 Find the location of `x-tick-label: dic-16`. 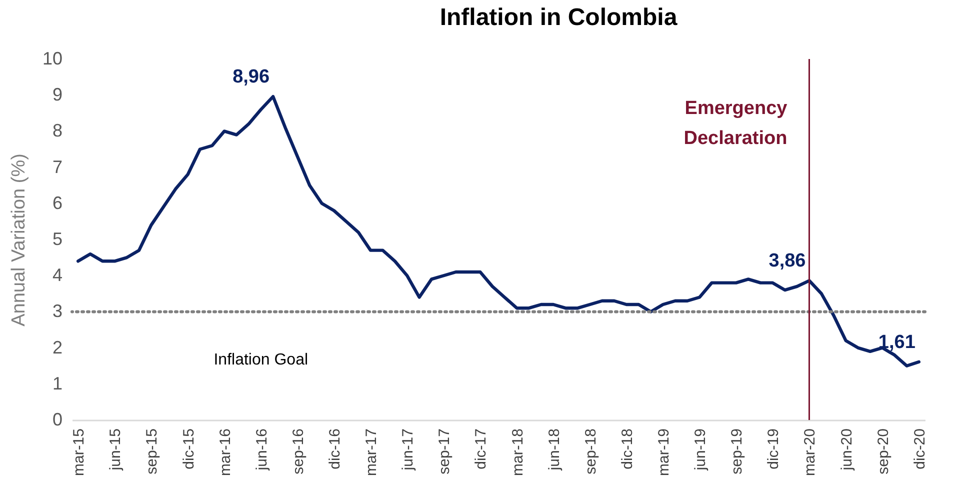

x-tick-label: dic-16 is located at coordinates (335, 449).